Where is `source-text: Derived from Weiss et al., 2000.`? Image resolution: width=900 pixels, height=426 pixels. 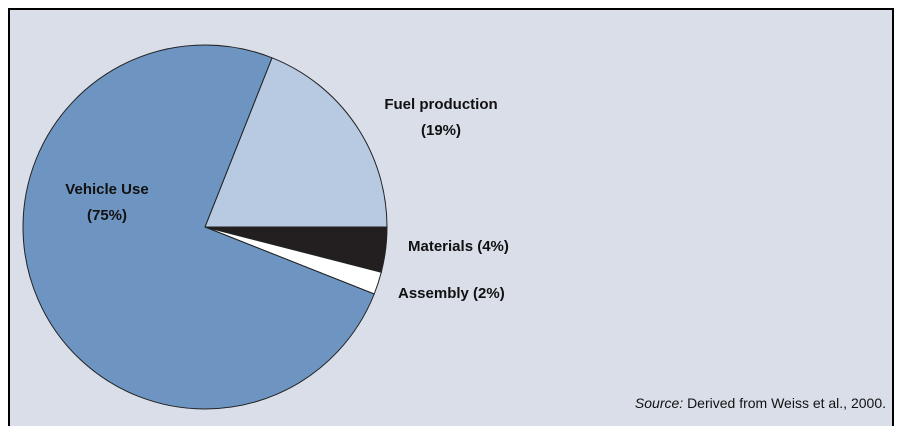
source-text: Derived from Weiss et al., 2000. is located at coordinates (786, 403).